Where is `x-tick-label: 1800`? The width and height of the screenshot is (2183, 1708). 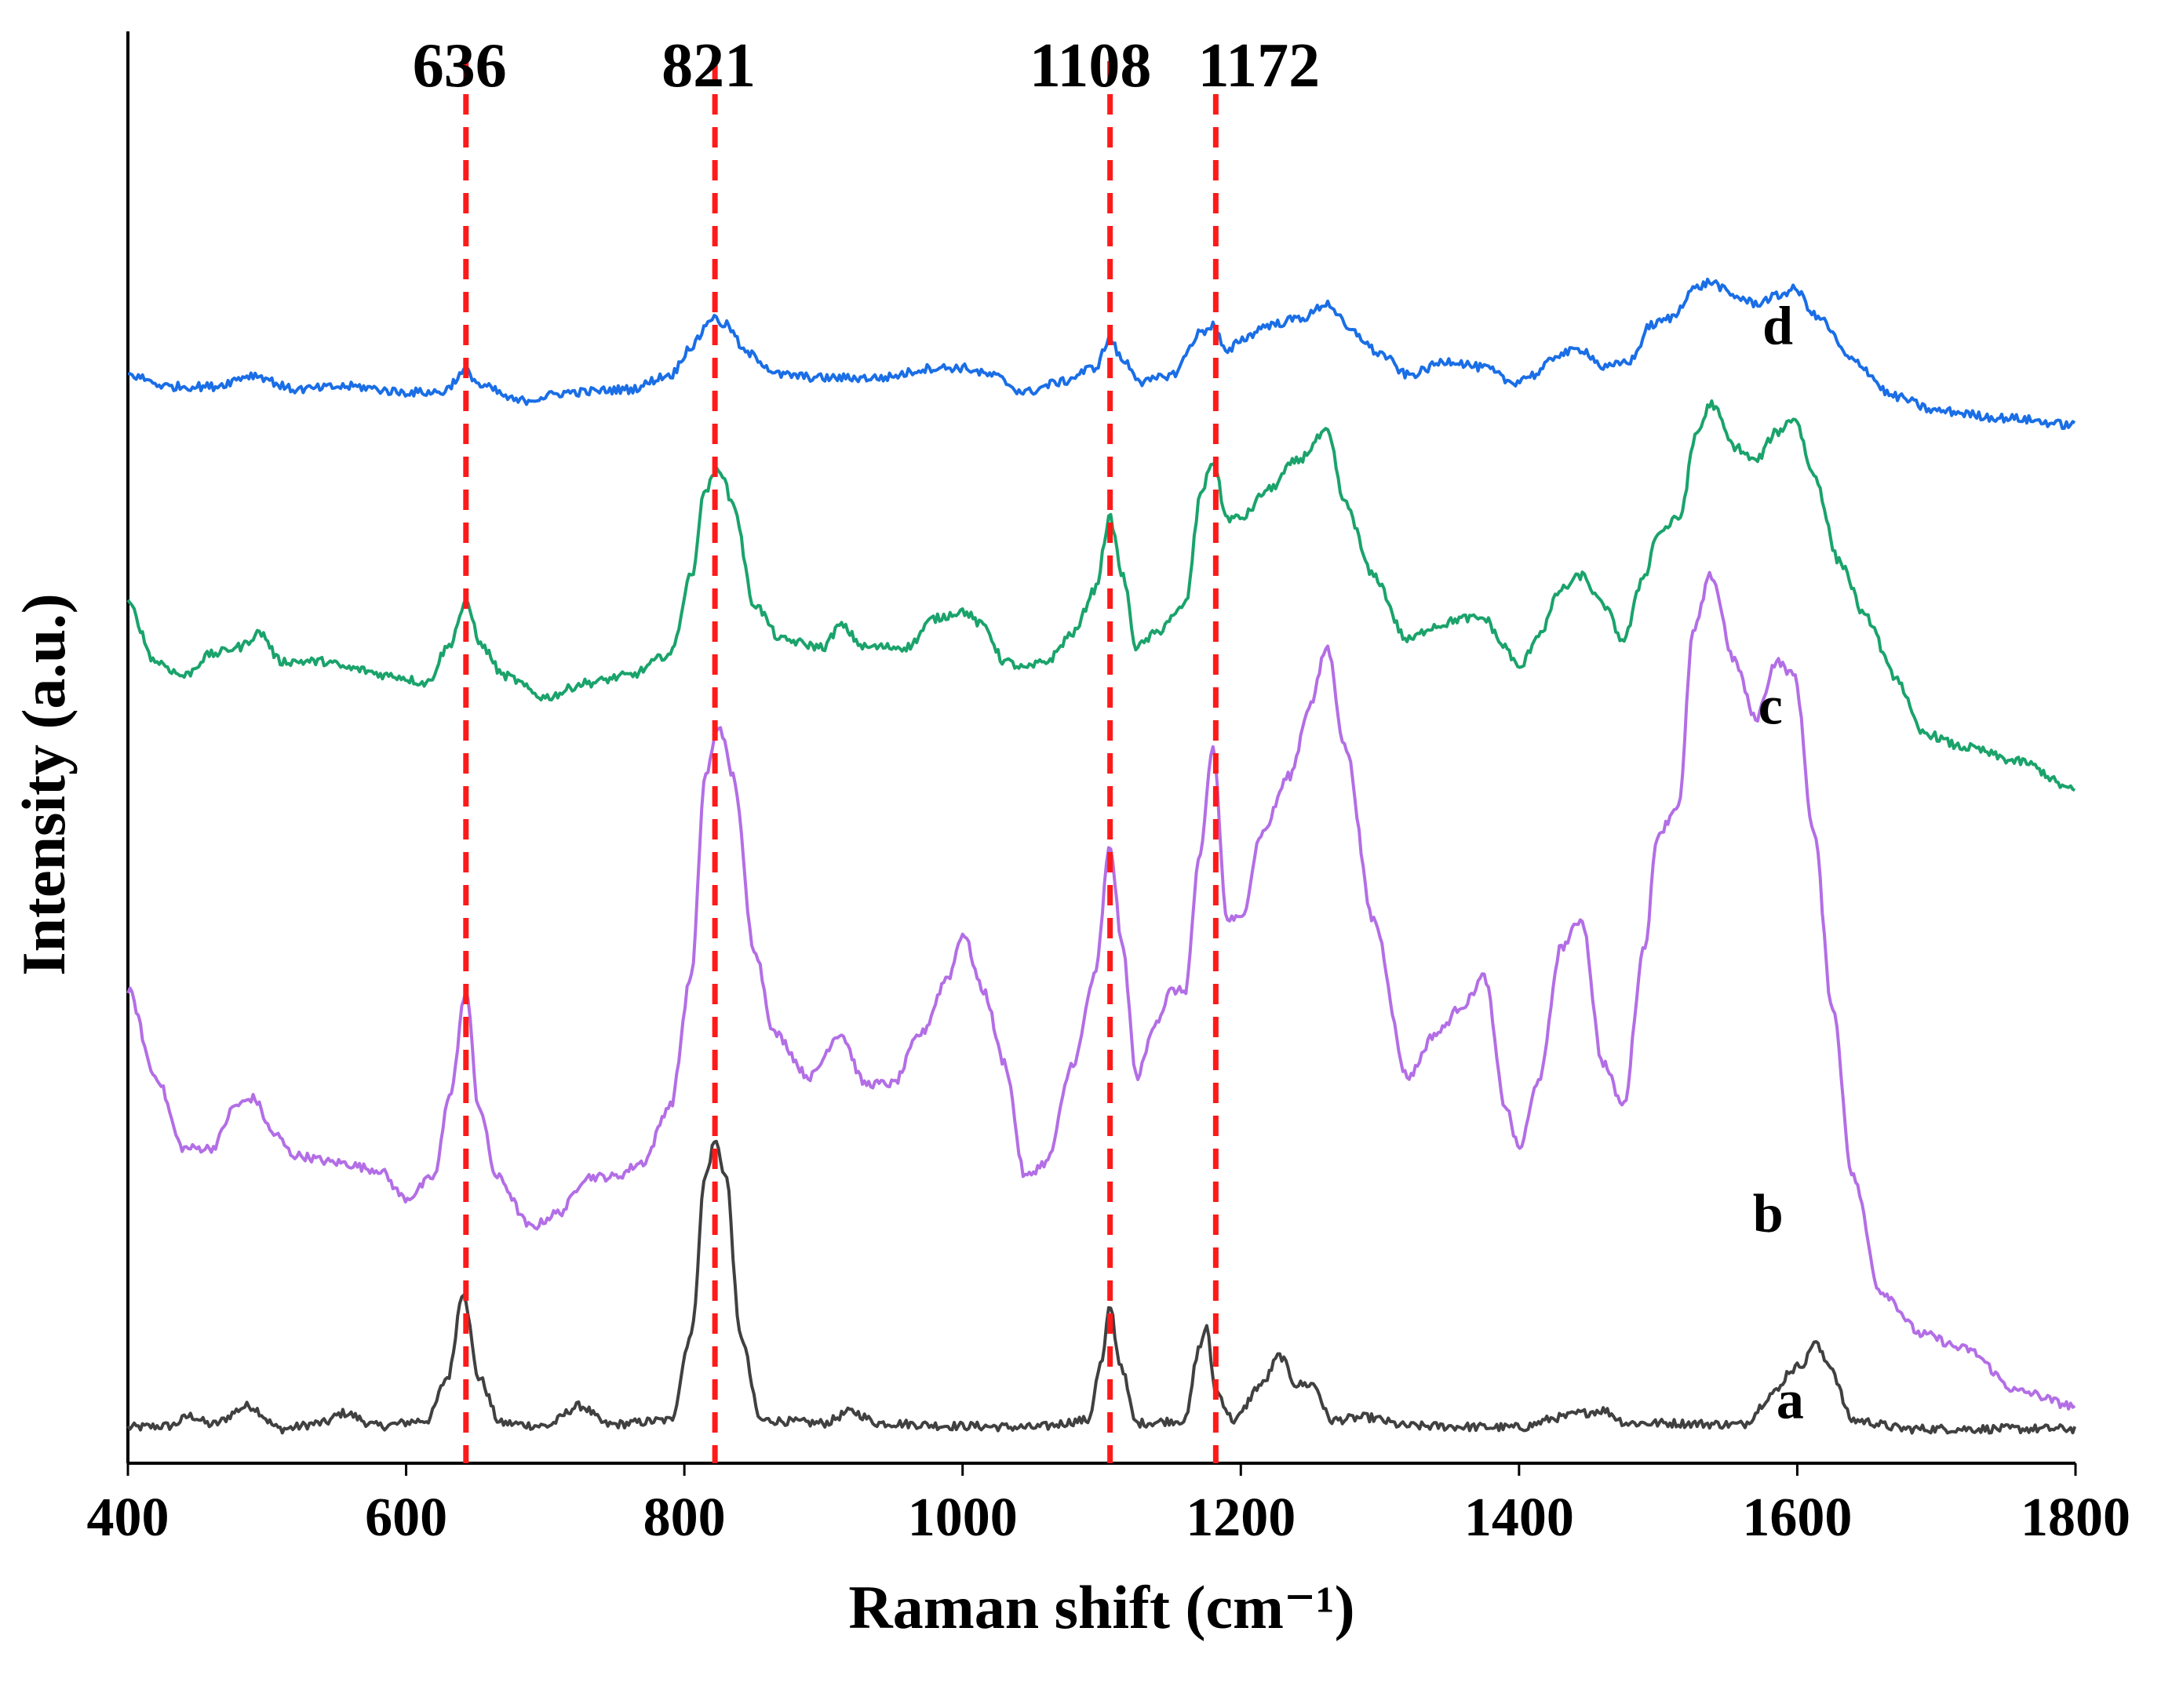 x-tick-label: 1800 is located at coordinates (2075, 1518).